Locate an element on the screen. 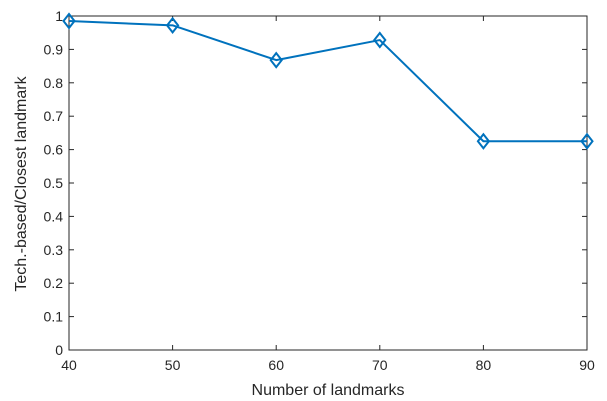  x-tick-label: 70 is located at coordinates (380, 365).